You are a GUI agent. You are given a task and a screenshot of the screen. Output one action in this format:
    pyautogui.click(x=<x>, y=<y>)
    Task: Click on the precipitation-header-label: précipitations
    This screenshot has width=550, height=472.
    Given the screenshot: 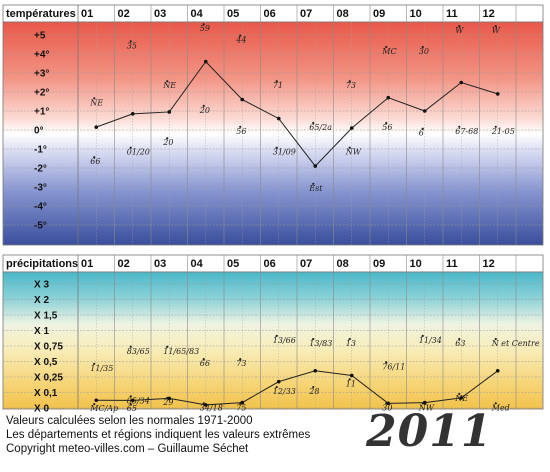 What is the action you would take?
    pyautogui.click(x=42, y=264)
    